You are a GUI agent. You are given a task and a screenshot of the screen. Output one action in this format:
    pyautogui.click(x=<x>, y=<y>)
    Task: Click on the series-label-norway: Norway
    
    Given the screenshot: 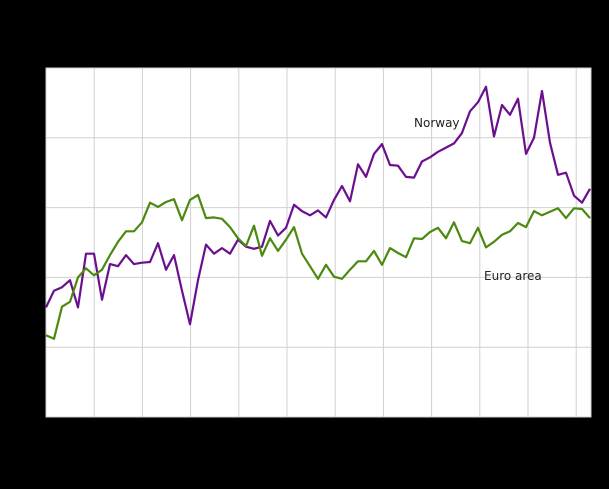 What is the action you would take?
    pyautogui.click(x=437, y=123)
    